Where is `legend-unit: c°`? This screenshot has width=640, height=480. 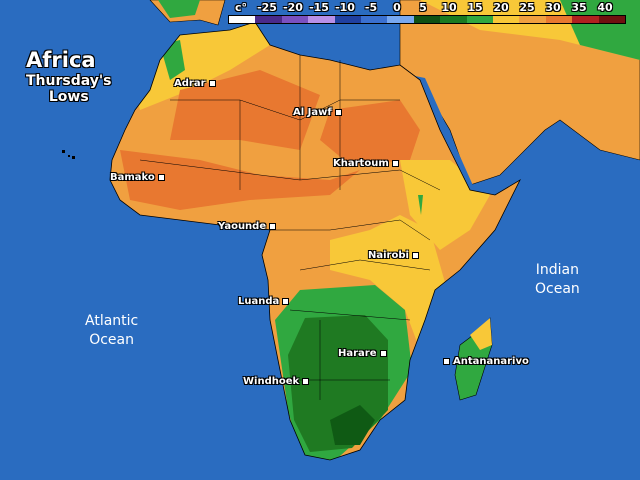
legend-unit: c° is located at coordinates (241, 7).